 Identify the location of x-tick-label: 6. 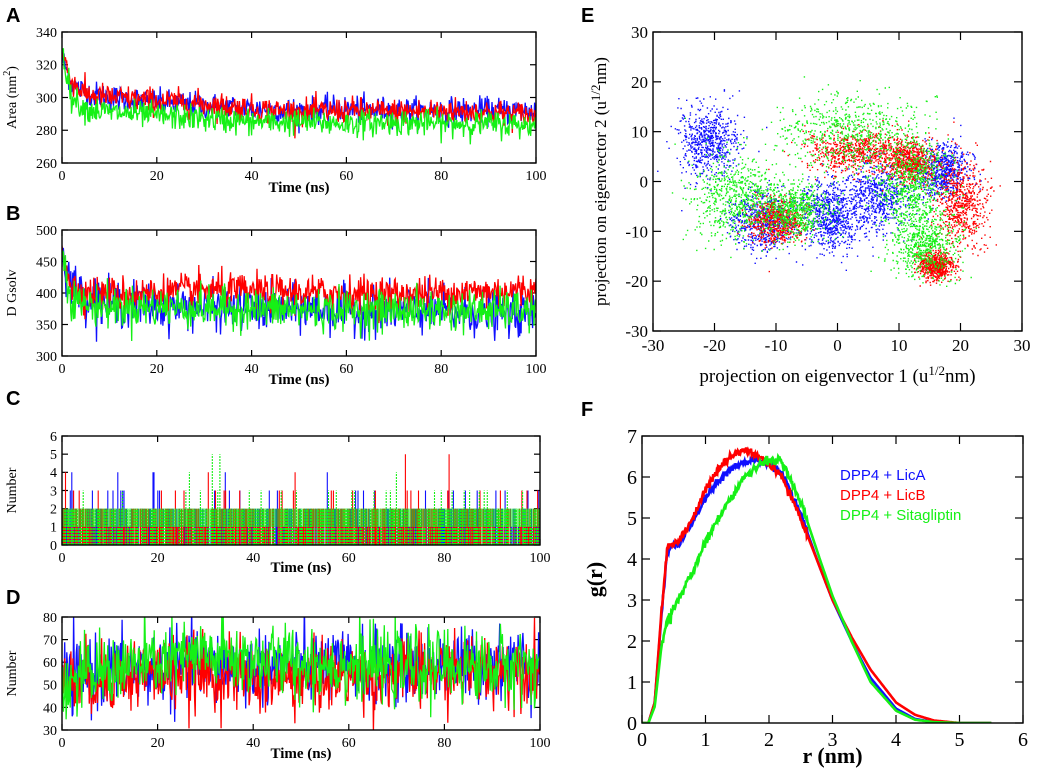
(1023, 740).